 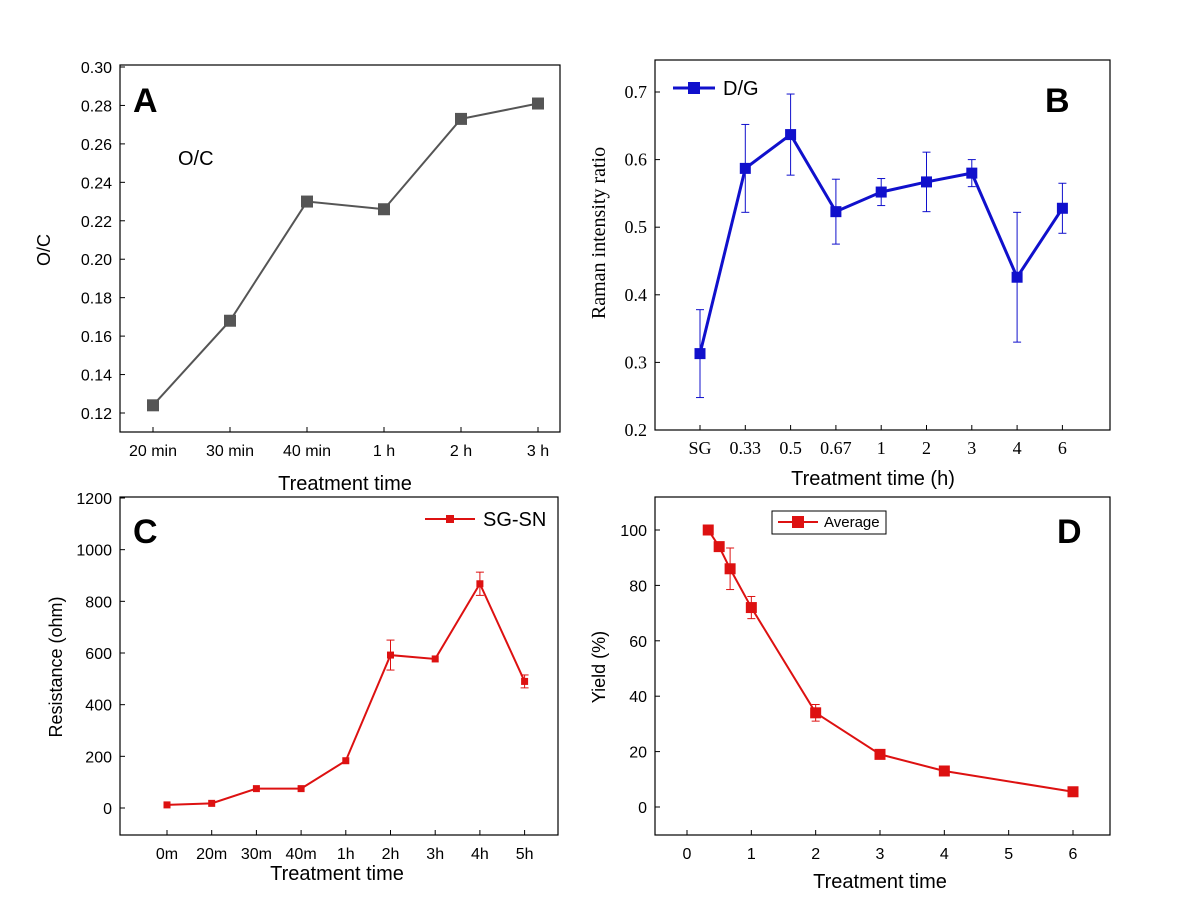 What do you see at coordinates (167, 854) in the screenshot?
I see `x-tick-label: 0m` at bounding box center [167, 854].